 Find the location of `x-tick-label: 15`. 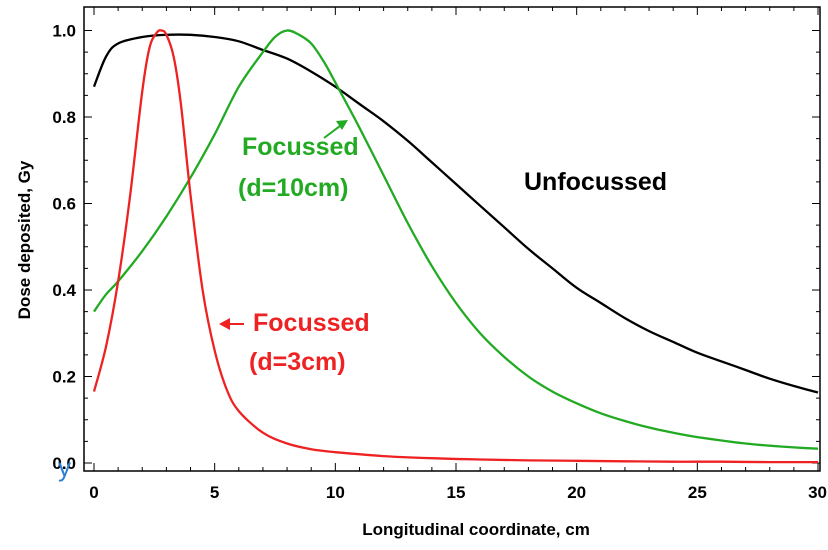

x-tick-label: 15 is located at coordinates (456, 492).